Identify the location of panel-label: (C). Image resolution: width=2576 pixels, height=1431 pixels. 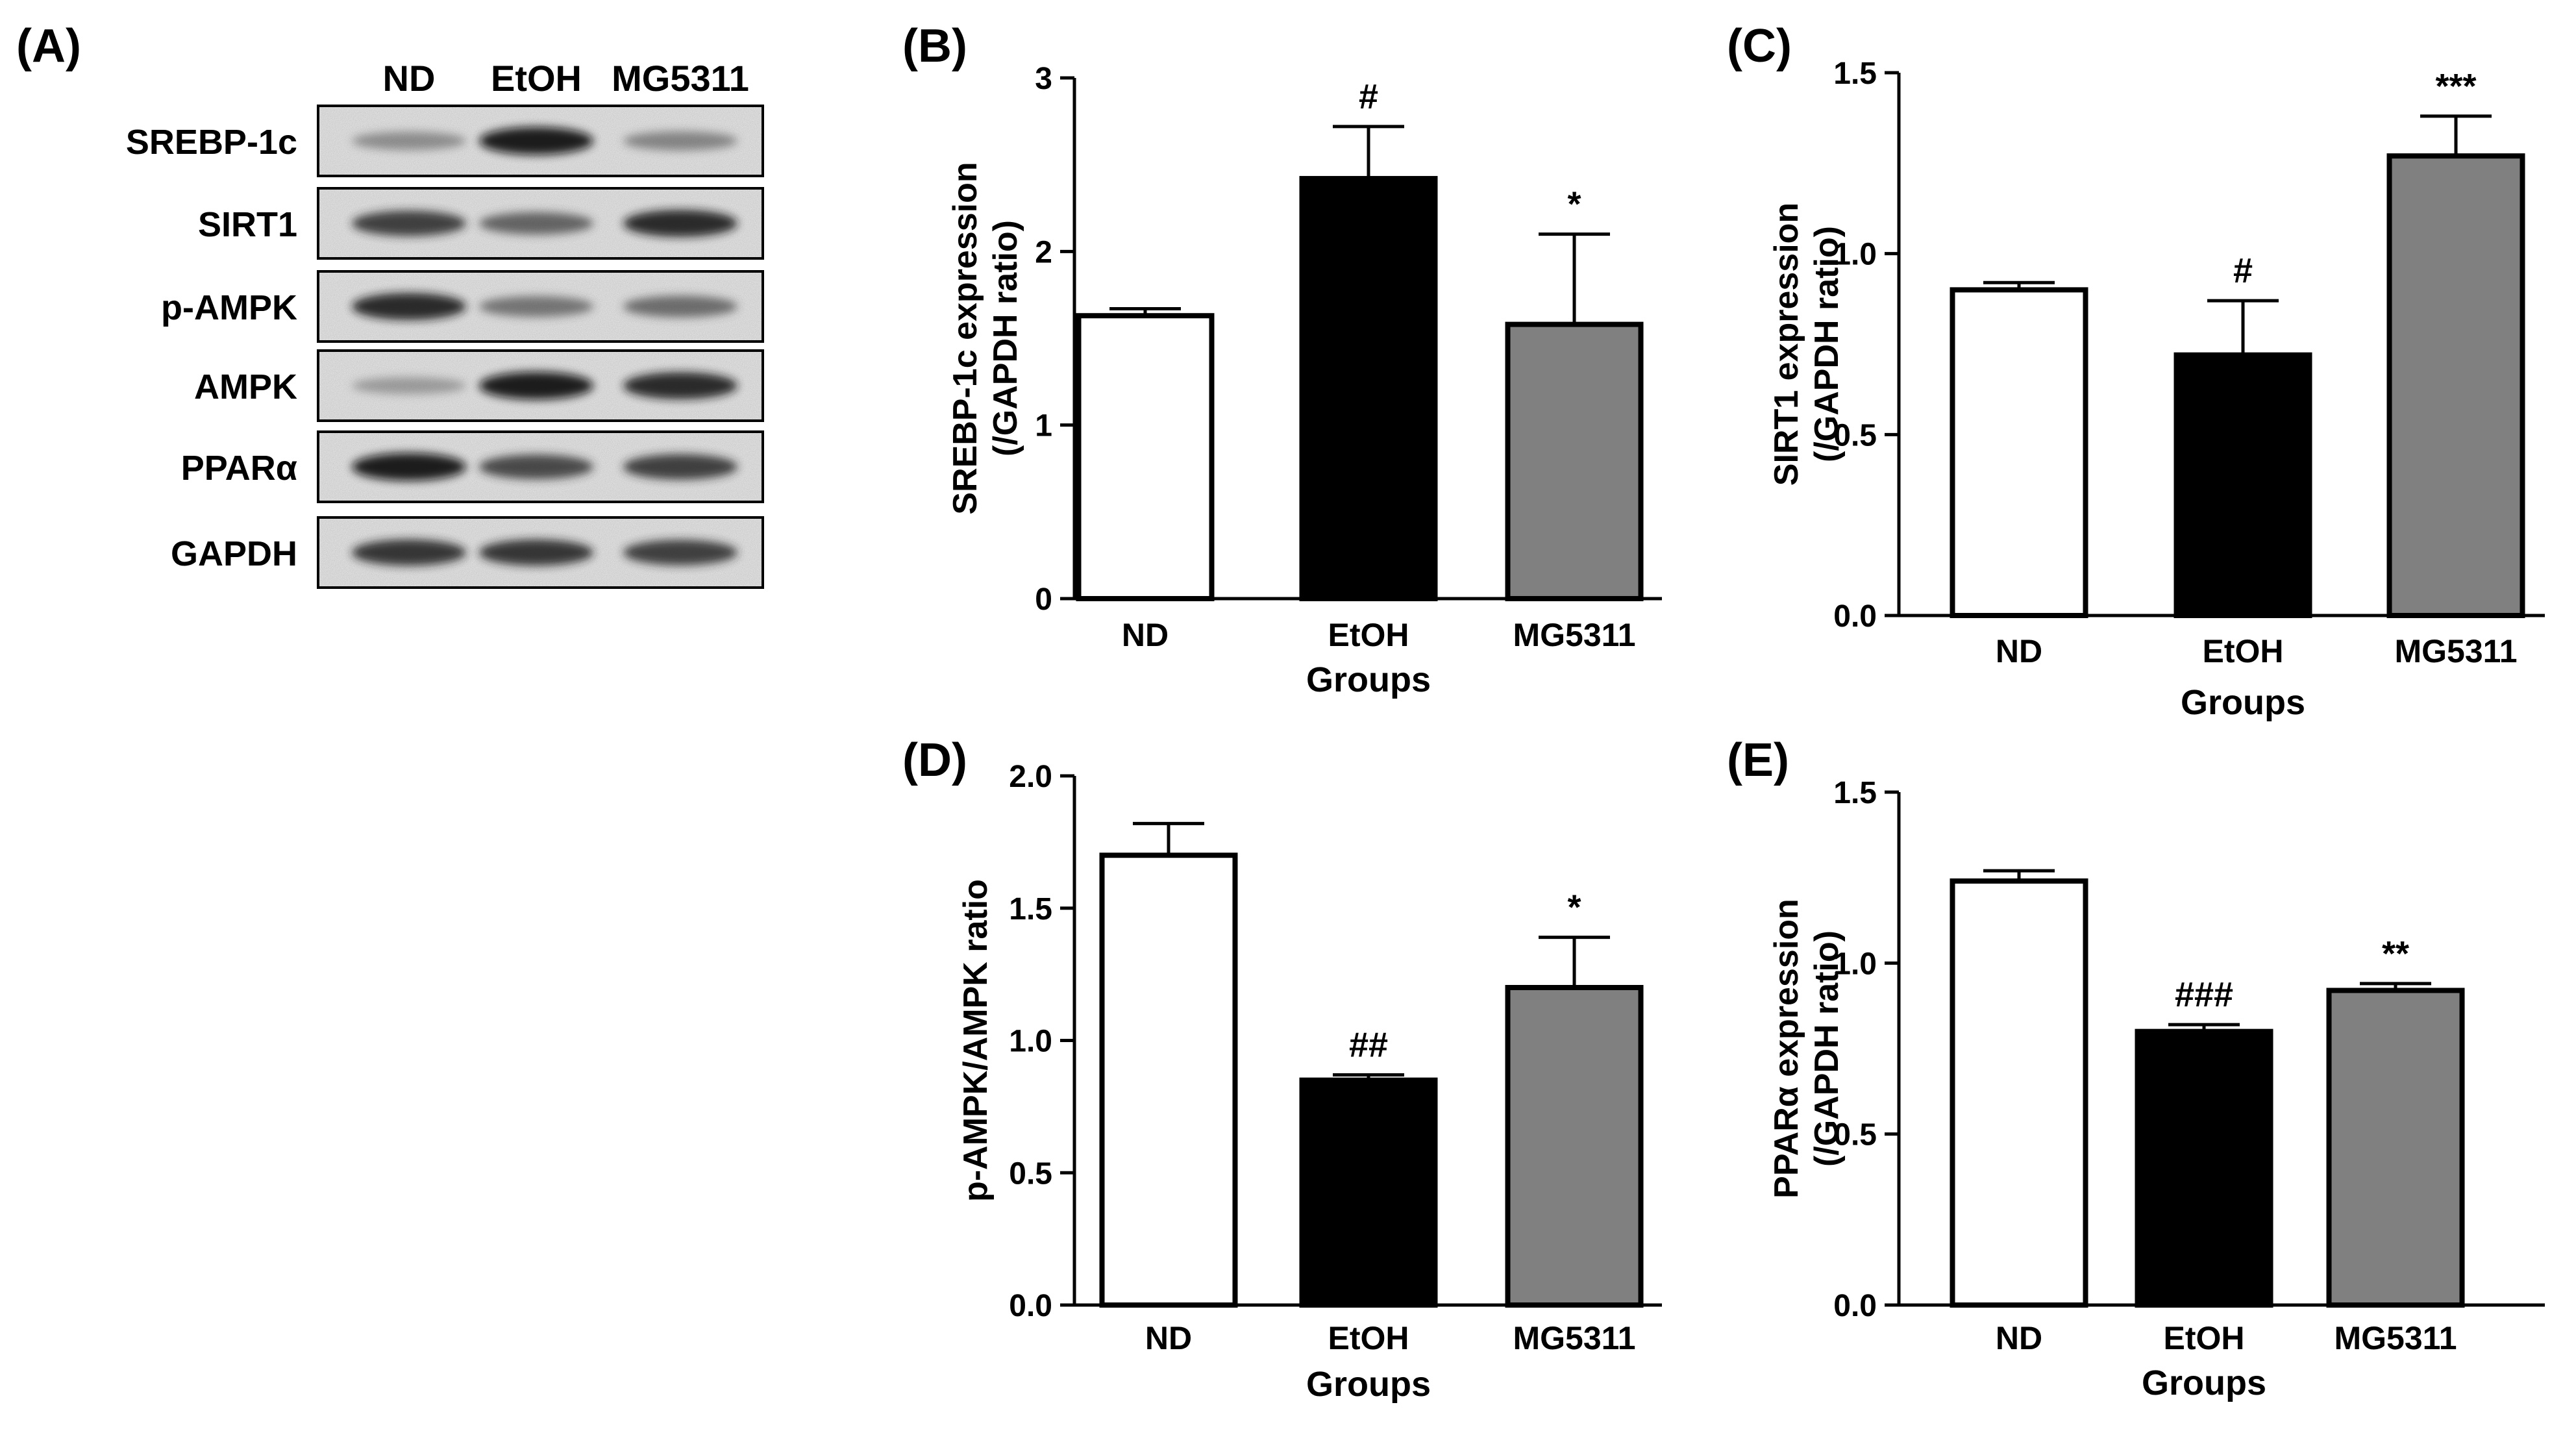
(1759, 46).